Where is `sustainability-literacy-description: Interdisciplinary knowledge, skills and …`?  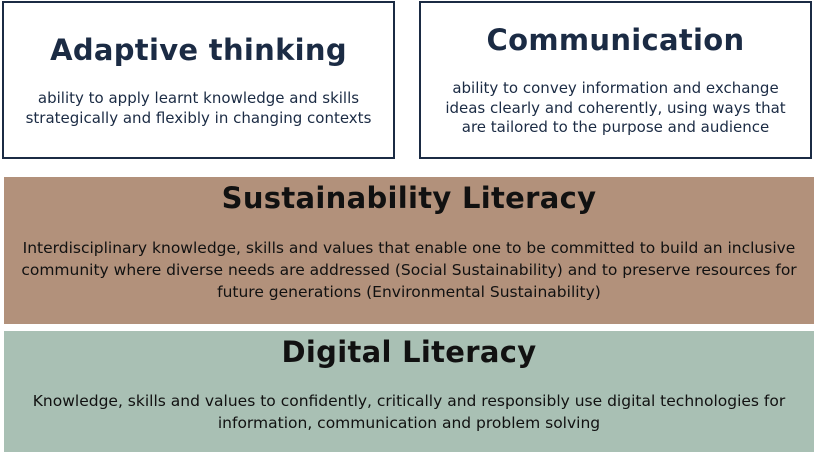
sustainability-literacy-description: Interdisciplinary knowledge, skills and … is located at coordinates (409, 270).